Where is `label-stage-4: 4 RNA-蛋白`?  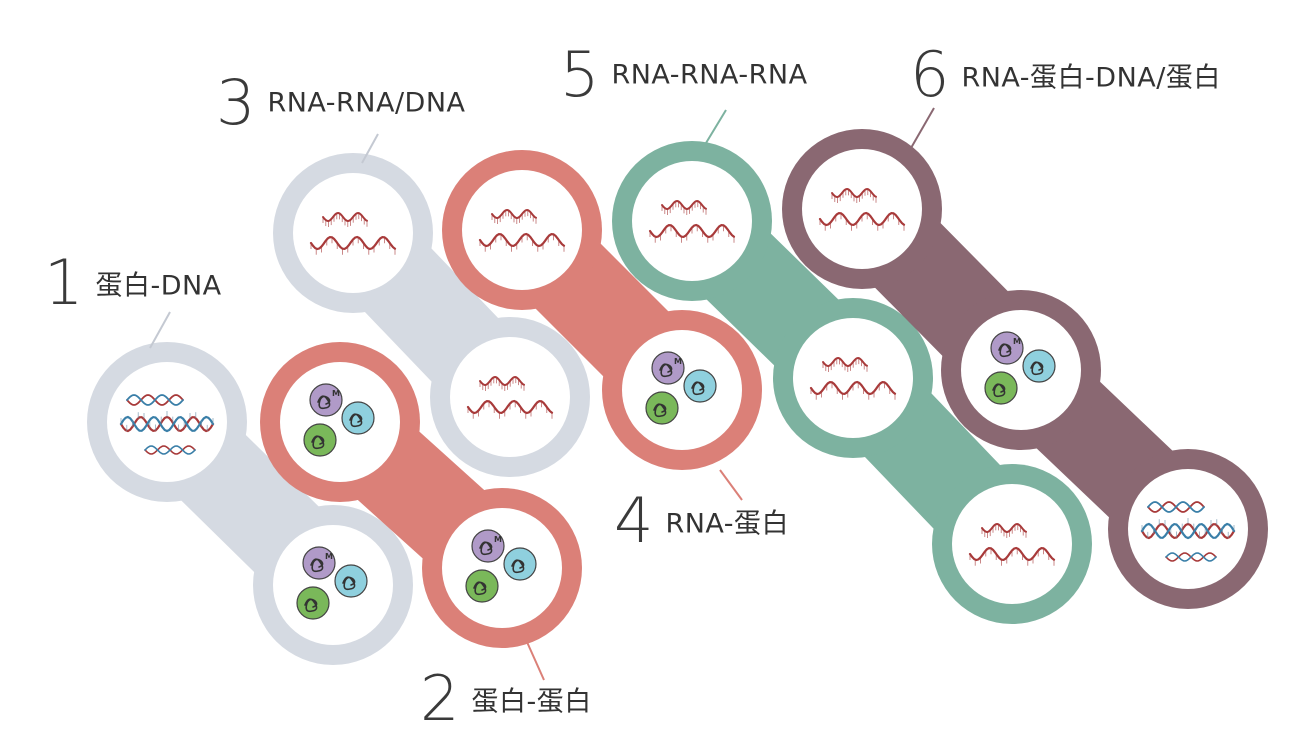
label-stage-4: 4 RNA-蛋白 is located at coordinates (701, 521).